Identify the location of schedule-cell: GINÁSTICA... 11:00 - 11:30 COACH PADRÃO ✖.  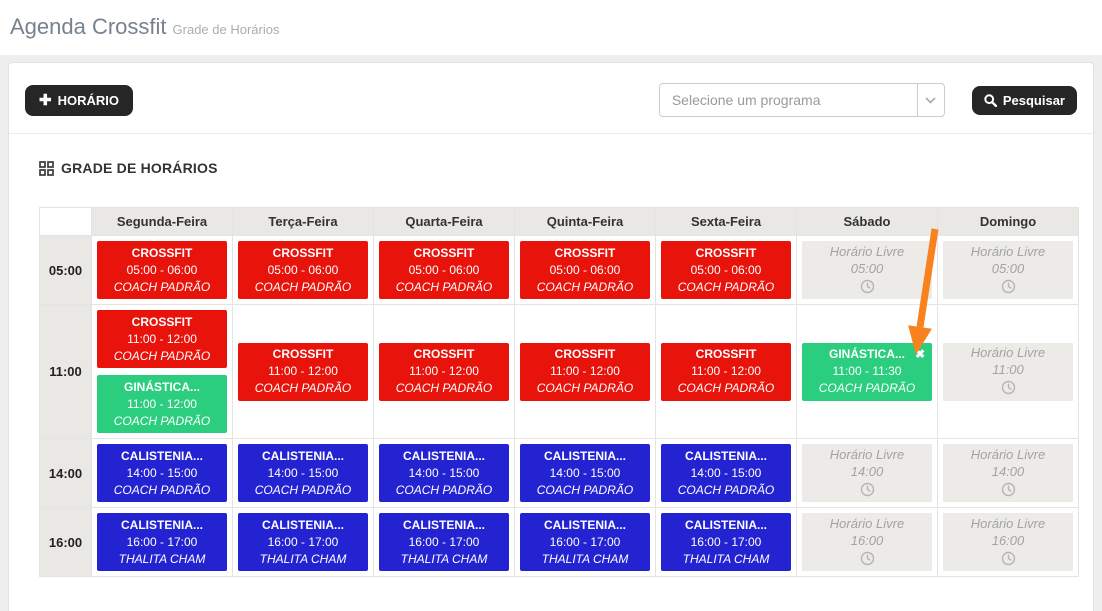
(867, 371).